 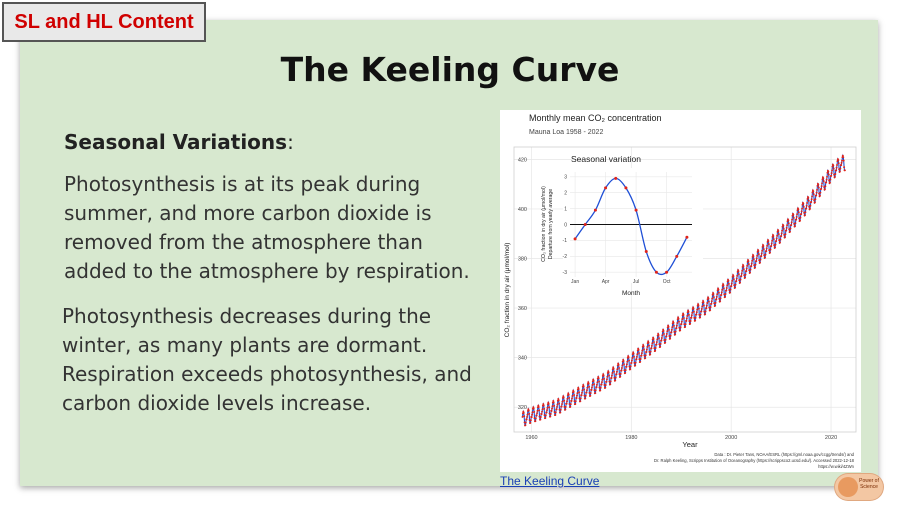 I want to click on subheading-colon: :, so click(x=290, y=142).